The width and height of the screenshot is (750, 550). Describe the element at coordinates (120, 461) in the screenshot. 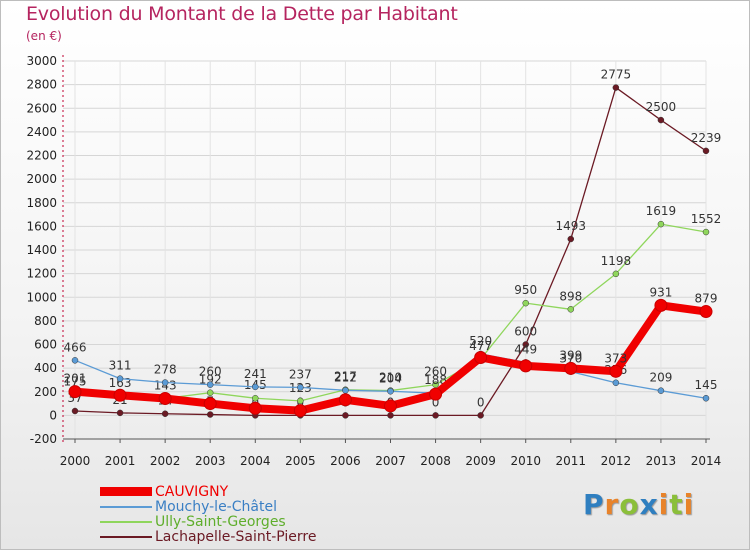

I see `x-tick-label: 2001` at that location.